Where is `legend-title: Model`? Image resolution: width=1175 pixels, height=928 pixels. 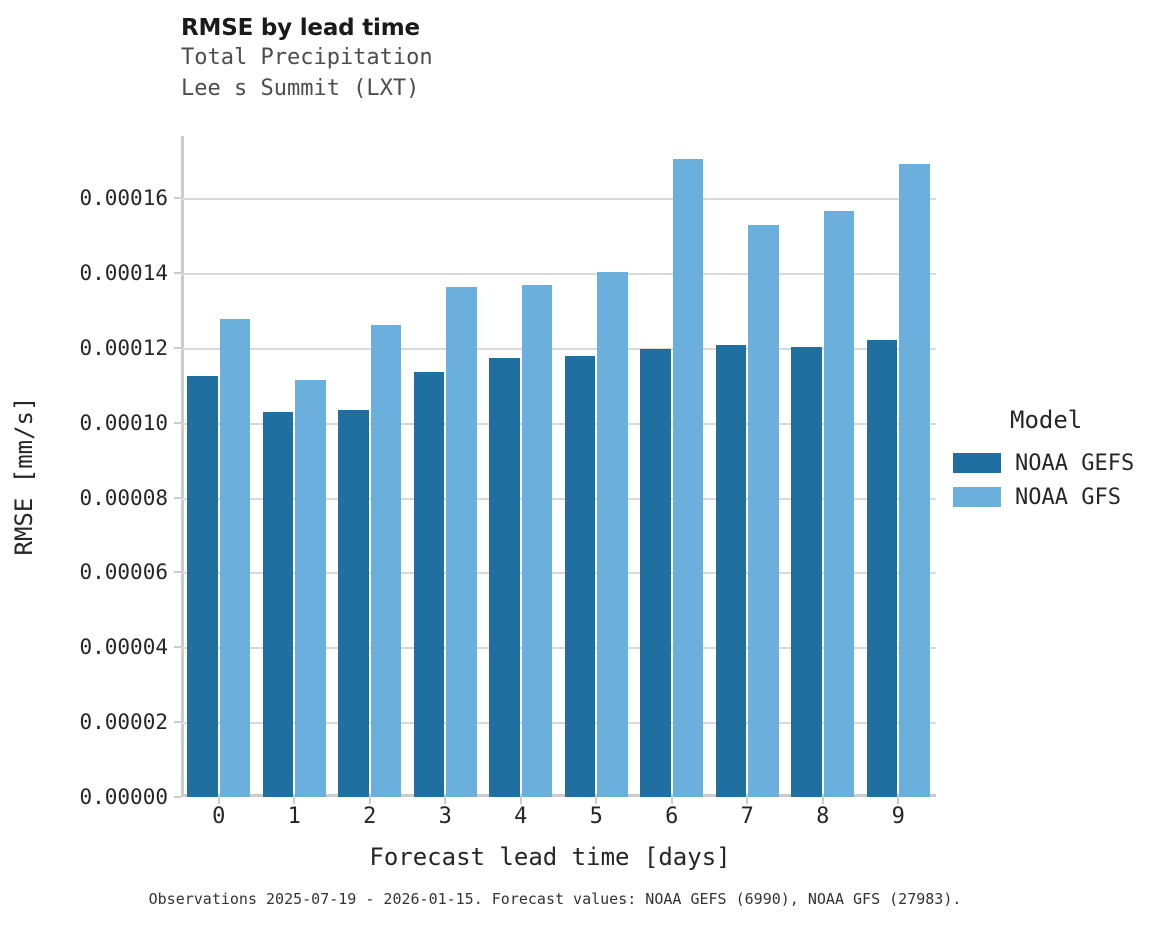 legend-title: Model is located at coordinates (1046, 420).